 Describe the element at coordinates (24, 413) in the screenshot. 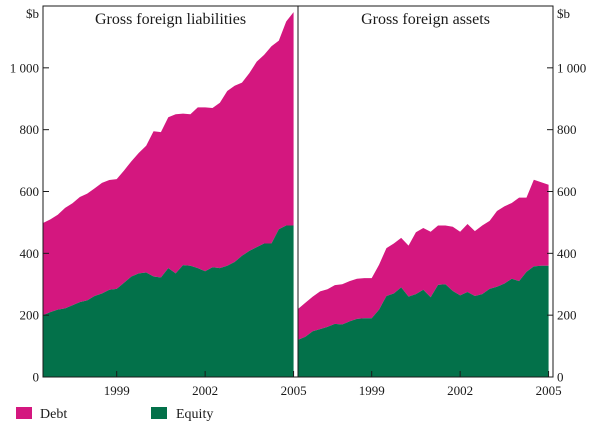

I see `legend-swatch-debt` at that location.